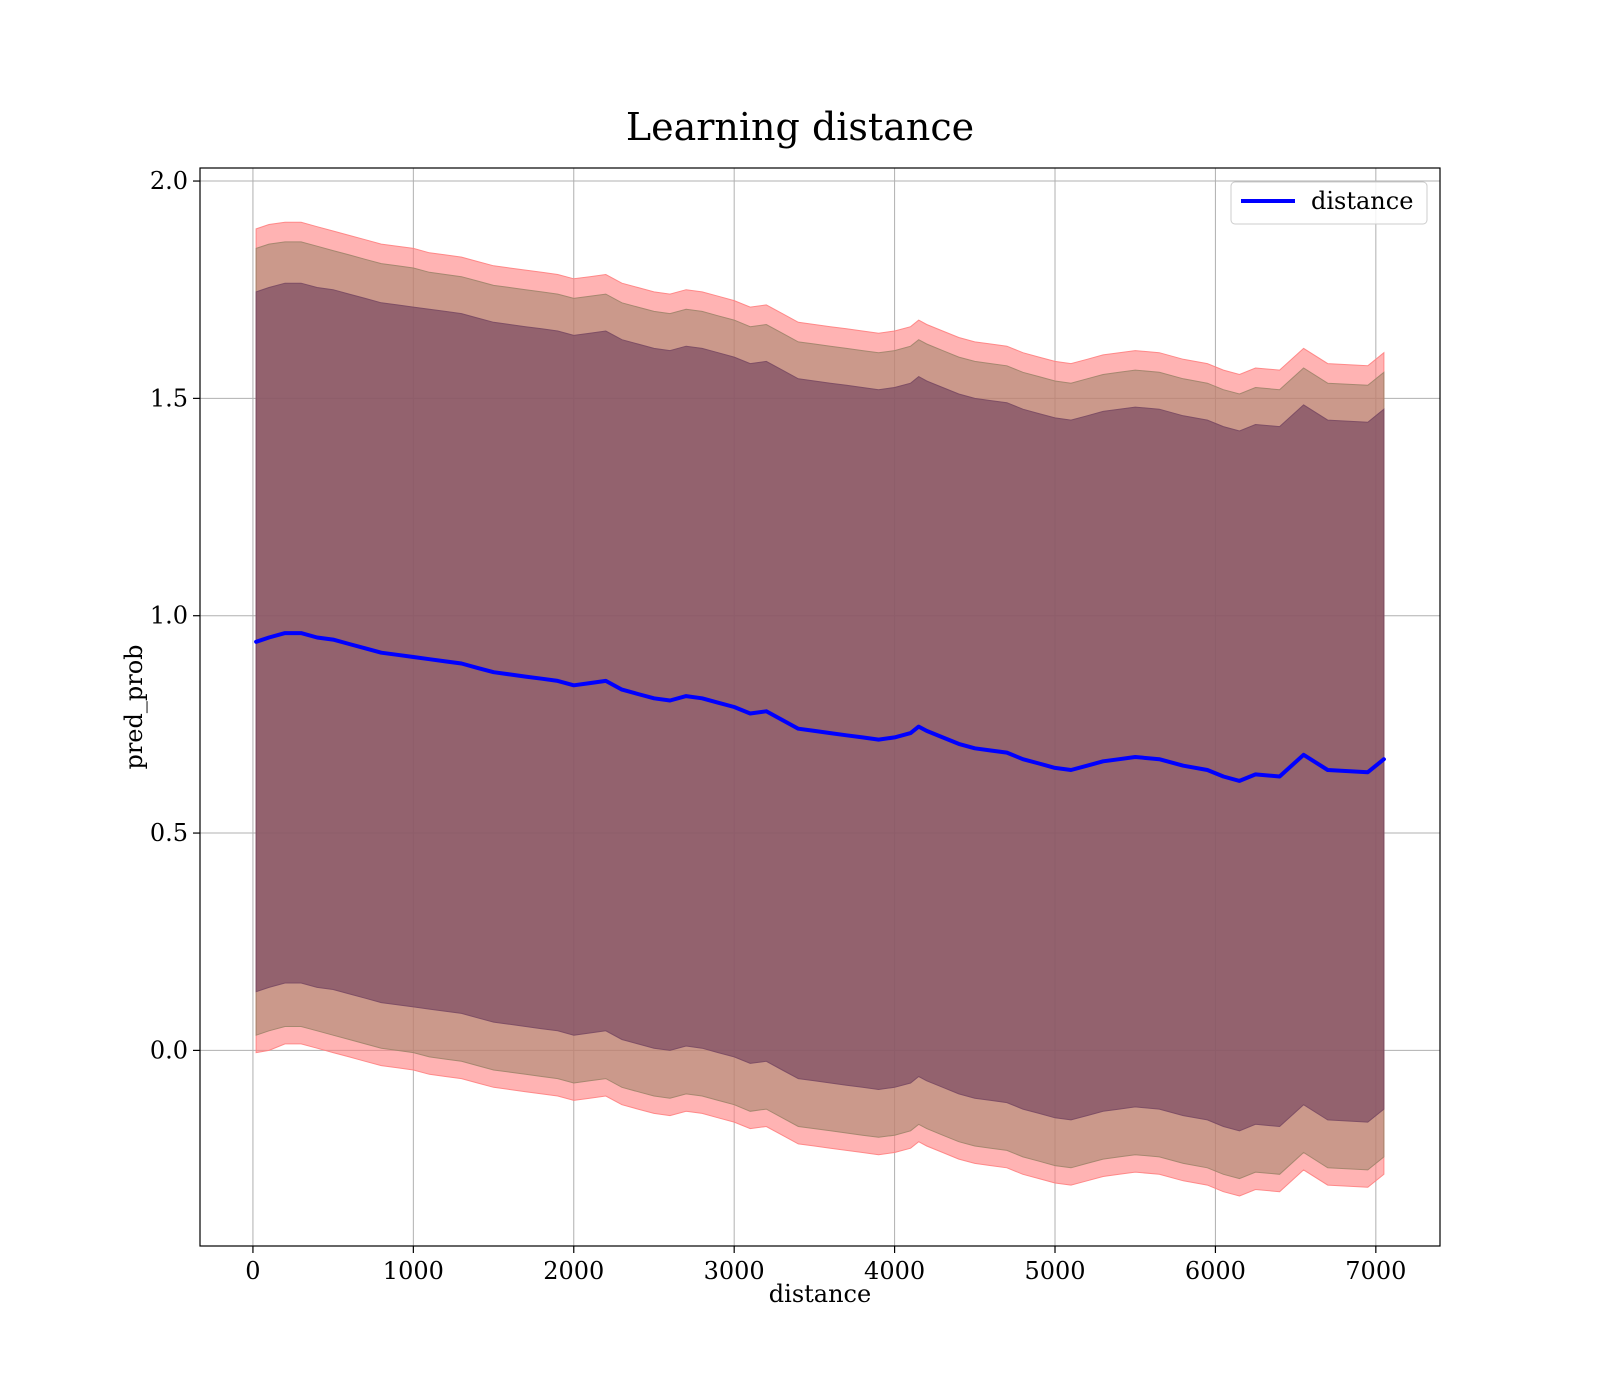  Describe the element at coordinates (252, 1271) in the screenshot. I see `x-tick-label: 0` at that location.